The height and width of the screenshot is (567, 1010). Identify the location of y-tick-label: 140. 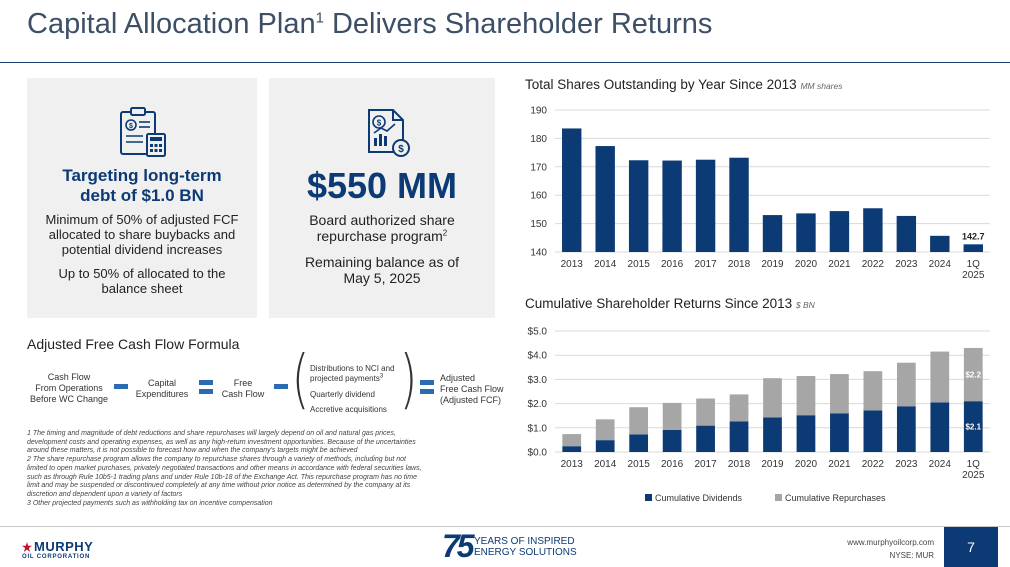
(538, 253).